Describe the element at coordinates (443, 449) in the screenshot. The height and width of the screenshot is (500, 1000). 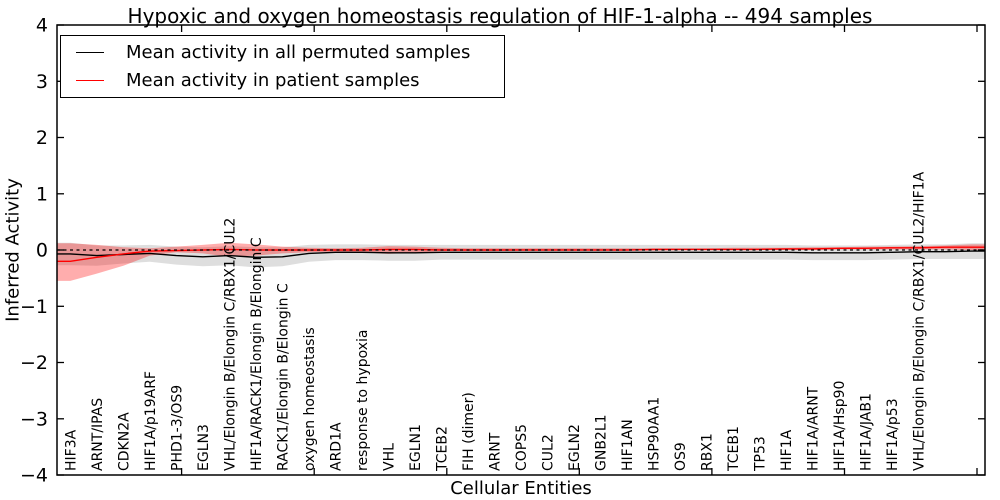
I see `x-category-label: TCEB2` at that location.